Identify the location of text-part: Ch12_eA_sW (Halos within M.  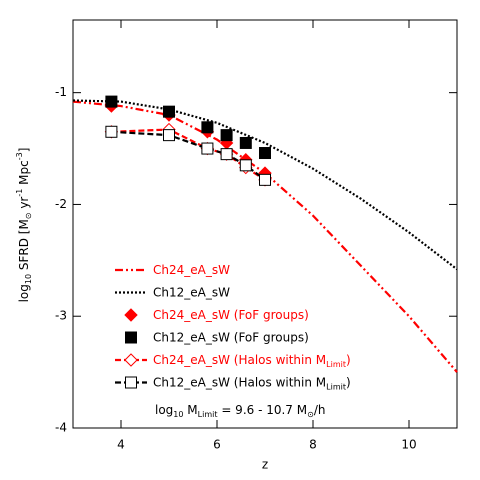
(239, 382).